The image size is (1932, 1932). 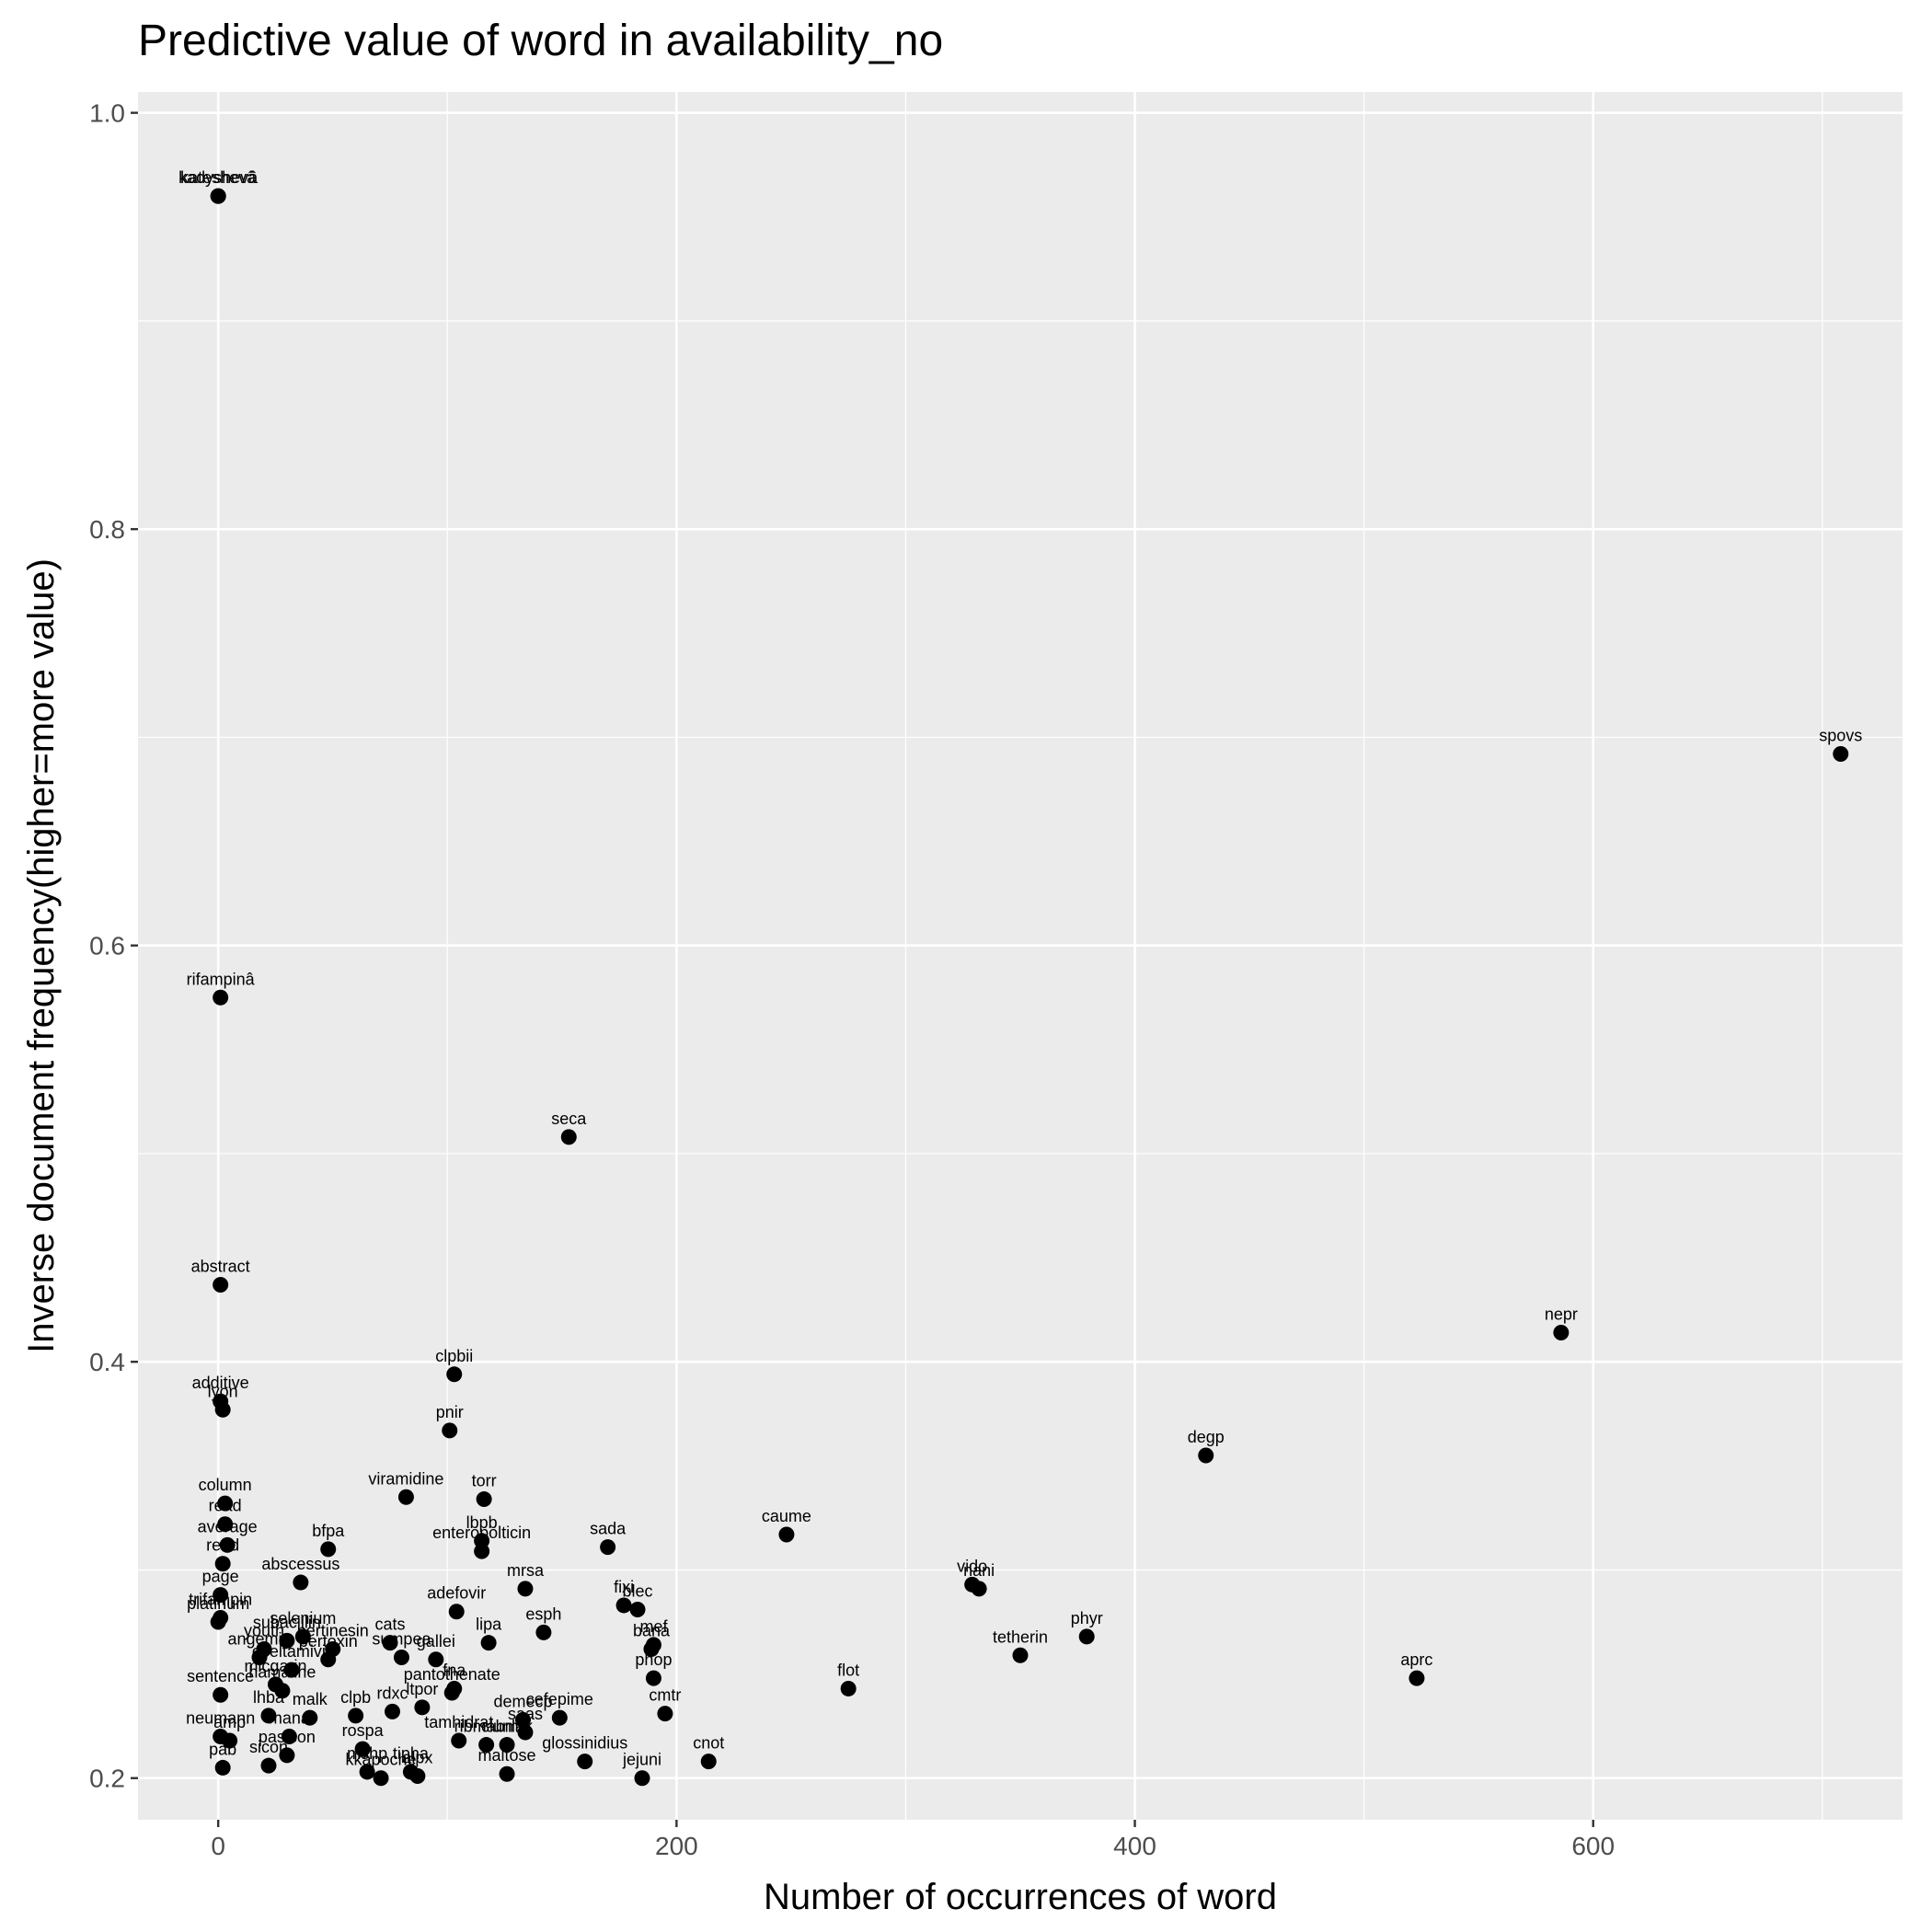 What do you see at coordinates (454, 1356) in the screenshot?
I see `data-point-label: clpbii` at bounding box center [454, 1356].